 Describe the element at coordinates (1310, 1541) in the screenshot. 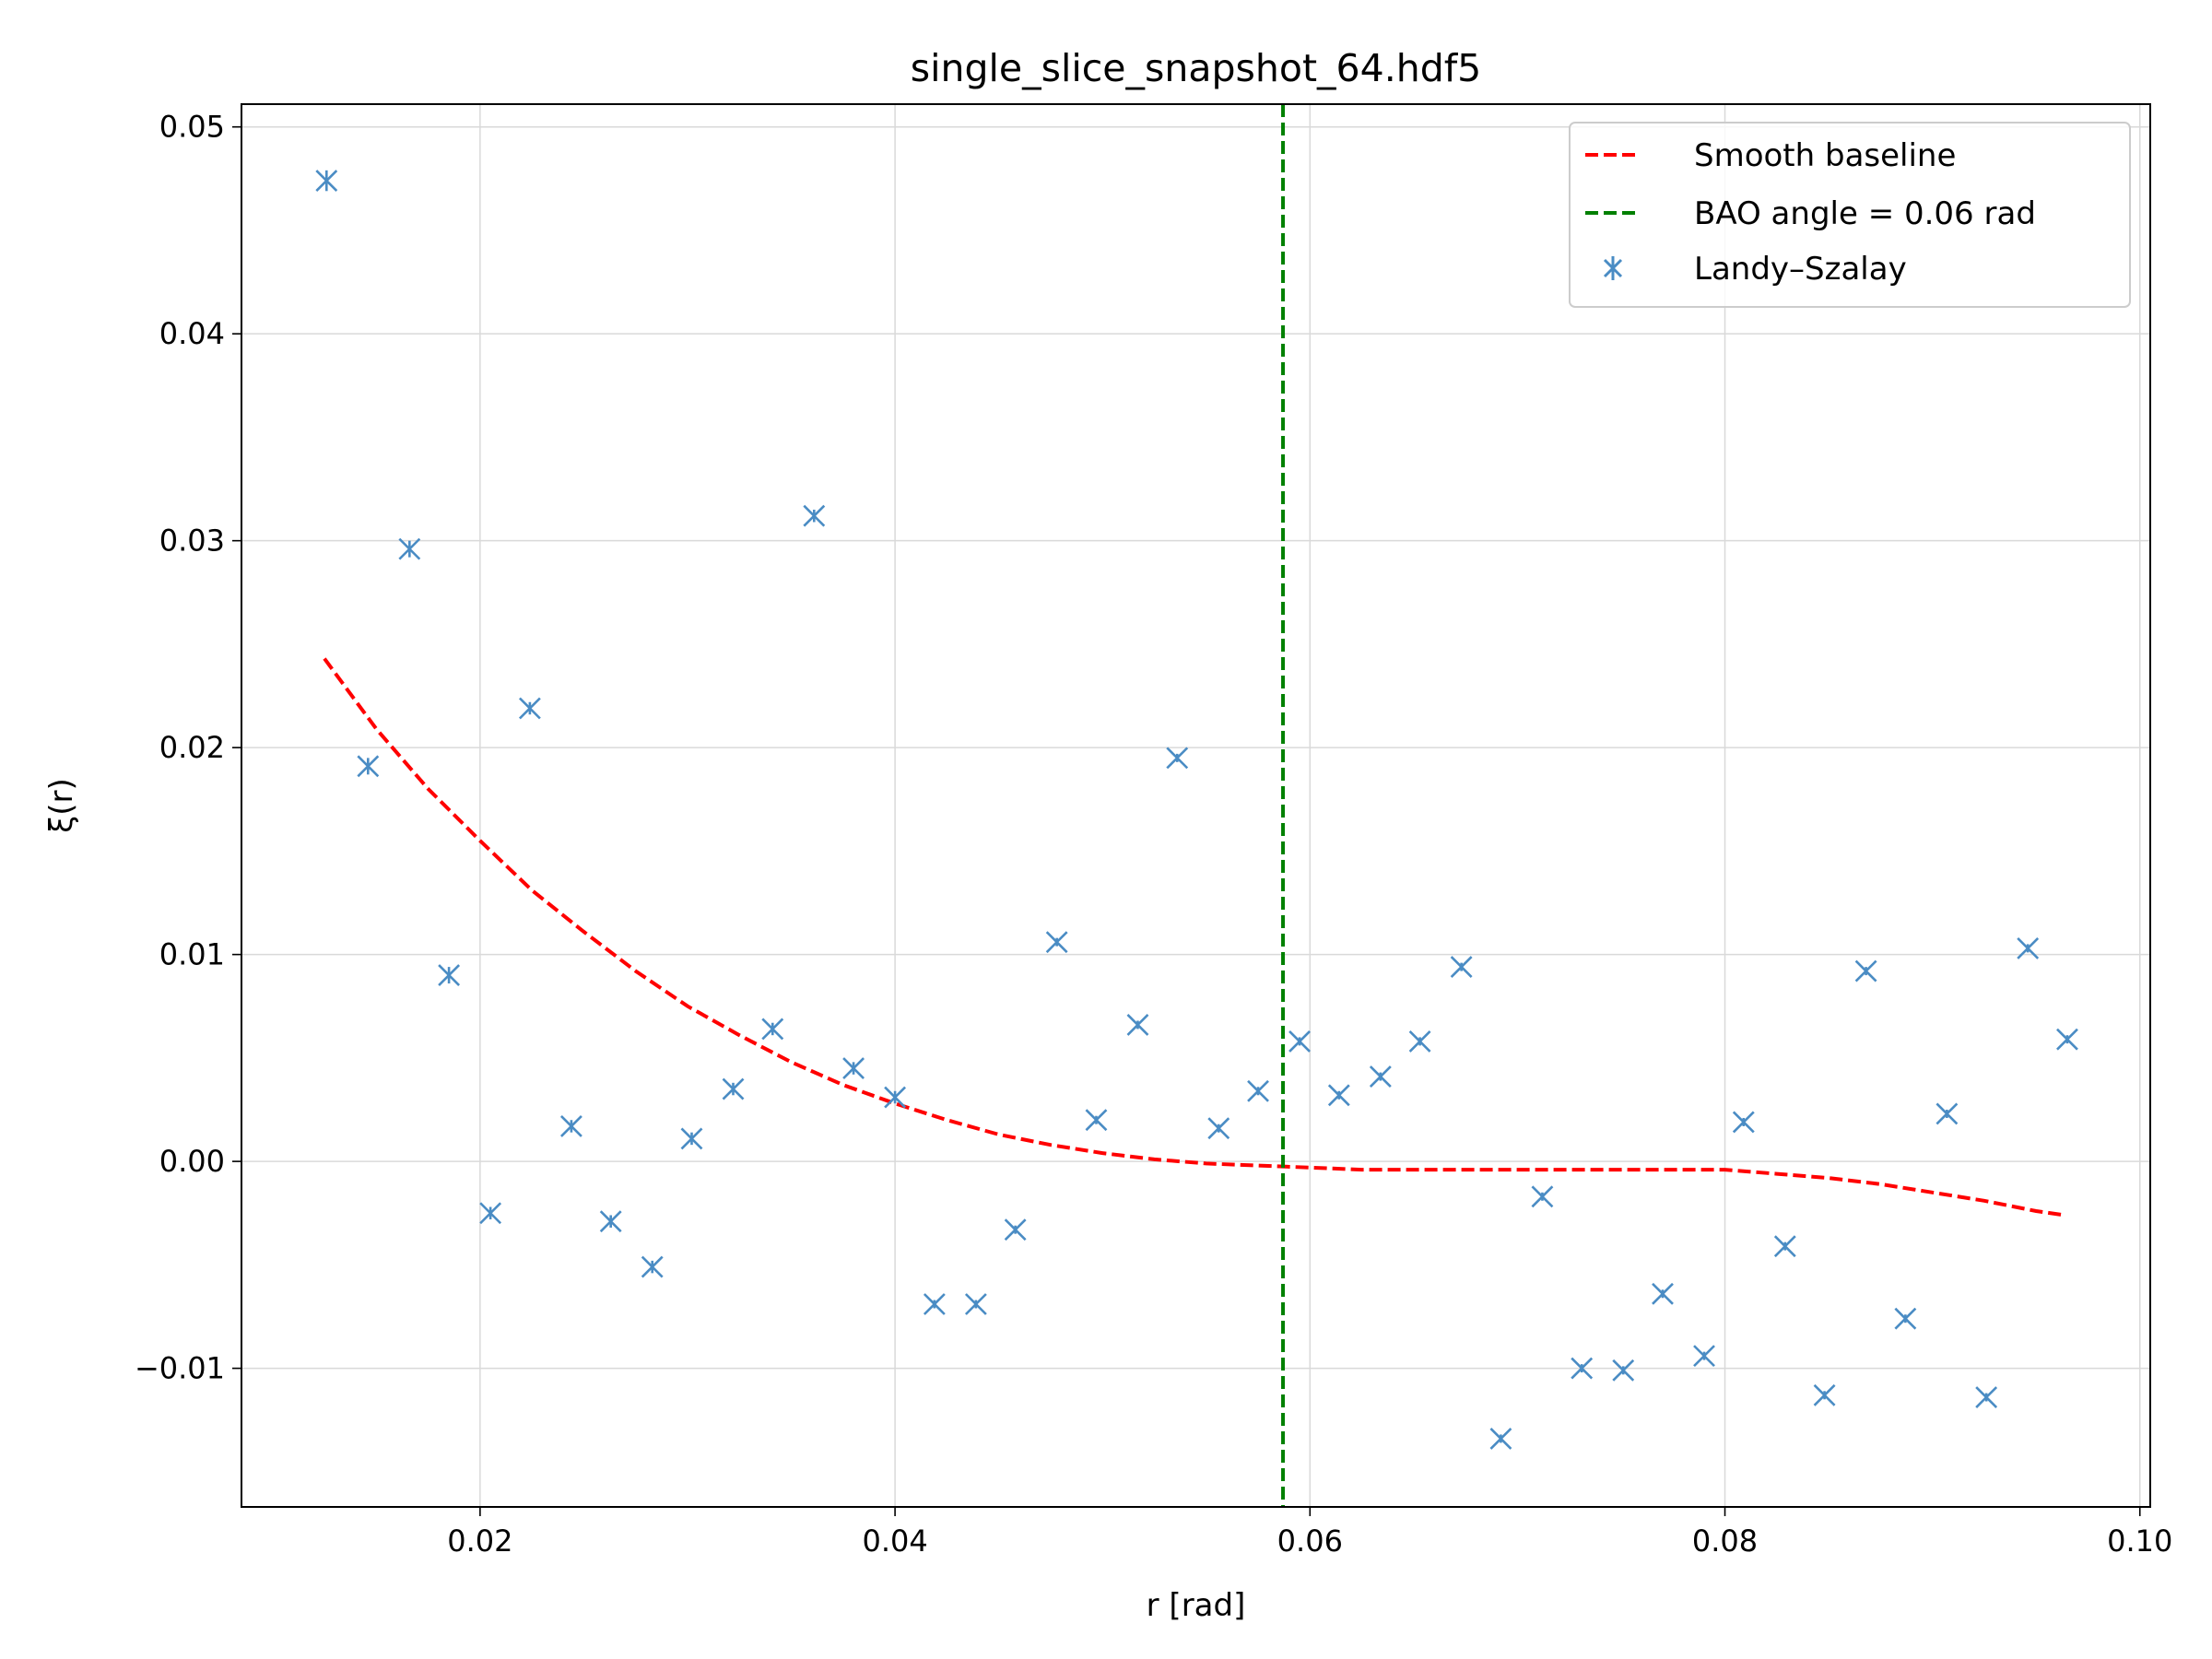

I see `x-tick-label: 0.06` at that location.